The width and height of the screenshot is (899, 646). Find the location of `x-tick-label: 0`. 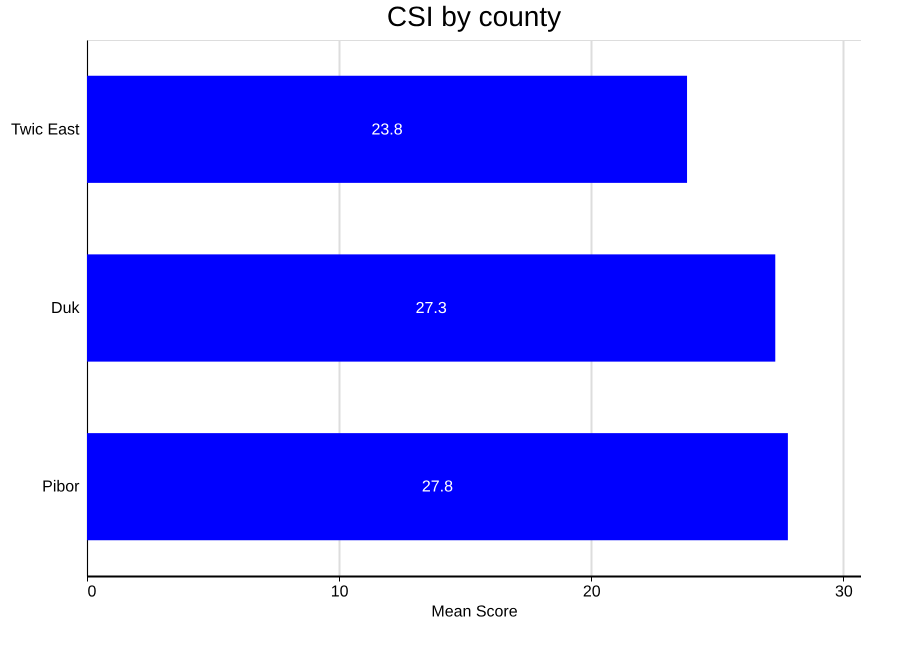

x-tick-label: 0 is located at coordinates (92, 592).